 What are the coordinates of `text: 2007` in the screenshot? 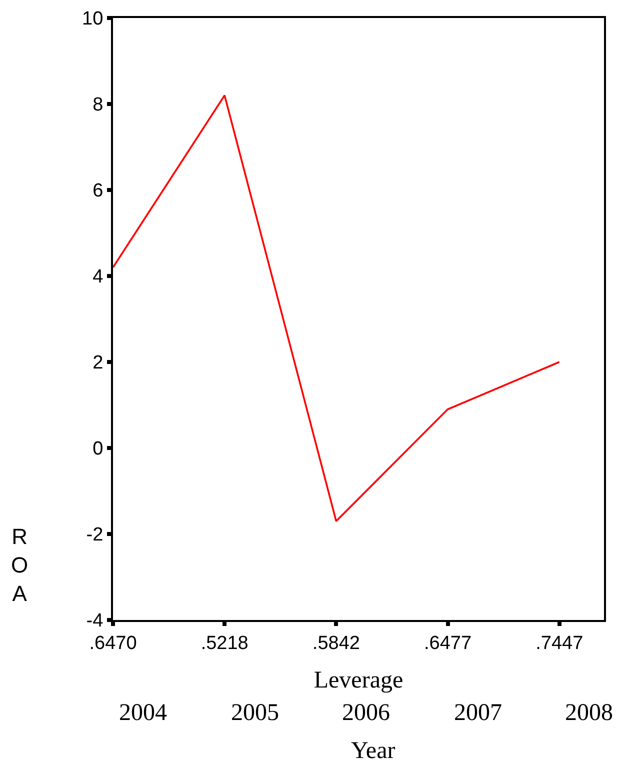 It's located at (478, 713).